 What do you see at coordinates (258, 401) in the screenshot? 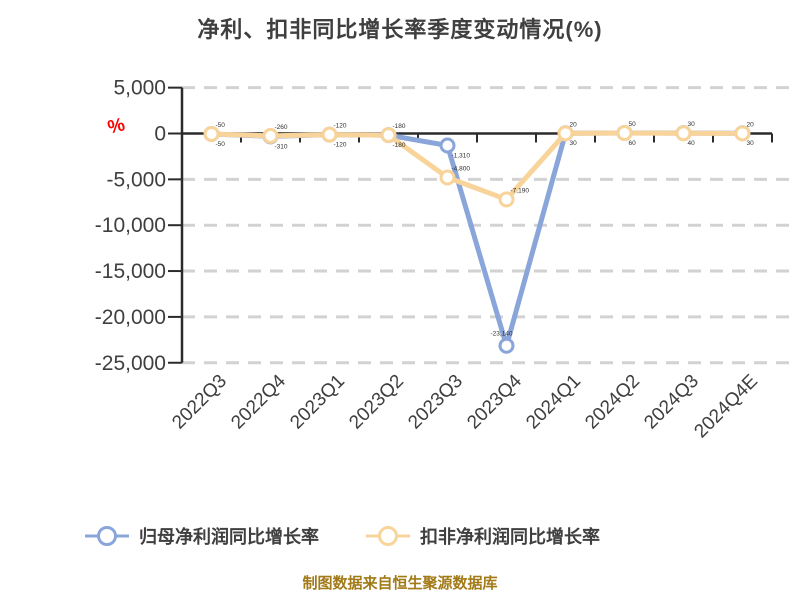
I see `x-tick-label: 2022Q4` at bounding box center [258, 401].